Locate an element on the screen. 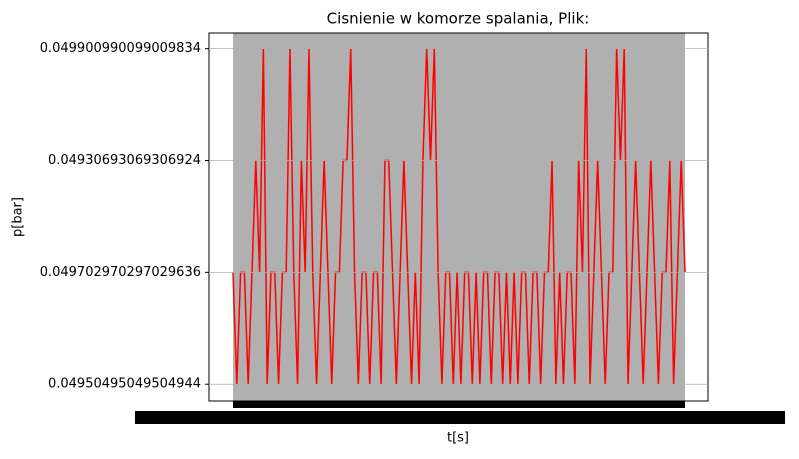 This screenshot has height=459, width=799. y-tick-label: 0.049702970297029636 is located at coordinates (120, 272).